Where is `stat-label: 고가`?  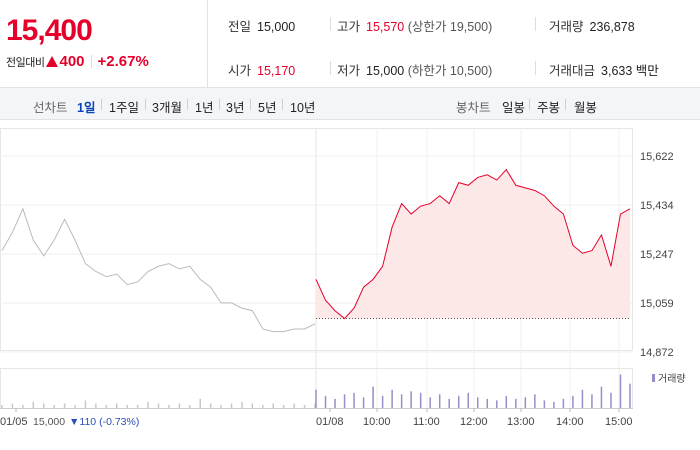 stat-label: 고가 is located at coordinates (349, 27).